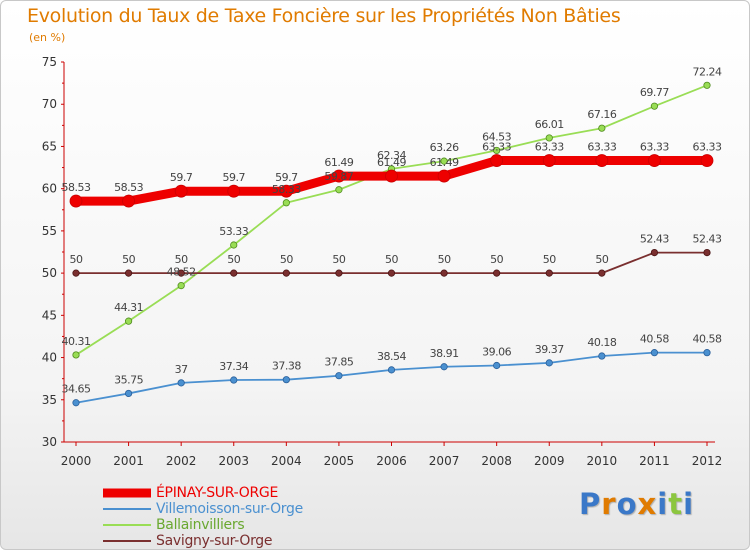 This screenshot has height=550, width=750. Describe the element at coordinates (76, 341) in the screenshot. I see `data-label-ballainvilliers: 40.31` at that location.